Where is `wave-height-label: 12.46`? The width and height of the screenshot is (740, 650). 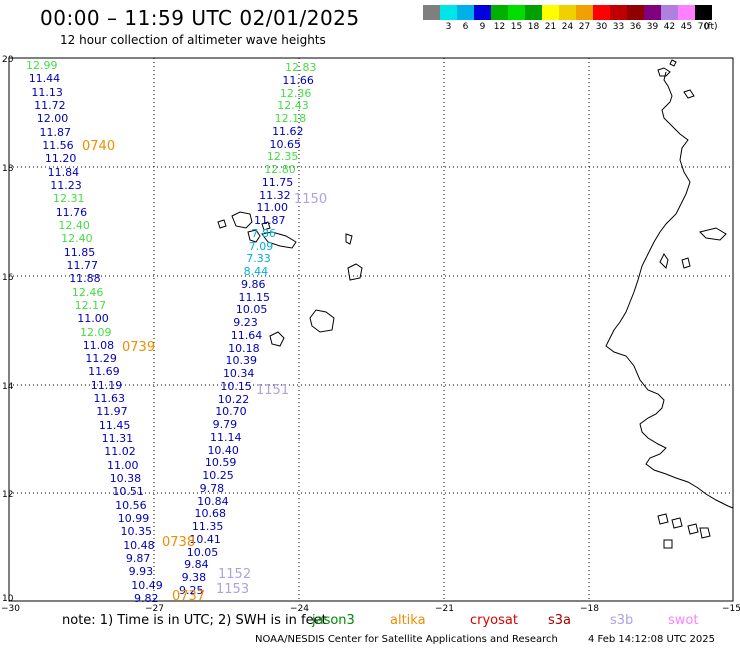
wave-height-label: 12.46 is located at coordinates (87, 292).